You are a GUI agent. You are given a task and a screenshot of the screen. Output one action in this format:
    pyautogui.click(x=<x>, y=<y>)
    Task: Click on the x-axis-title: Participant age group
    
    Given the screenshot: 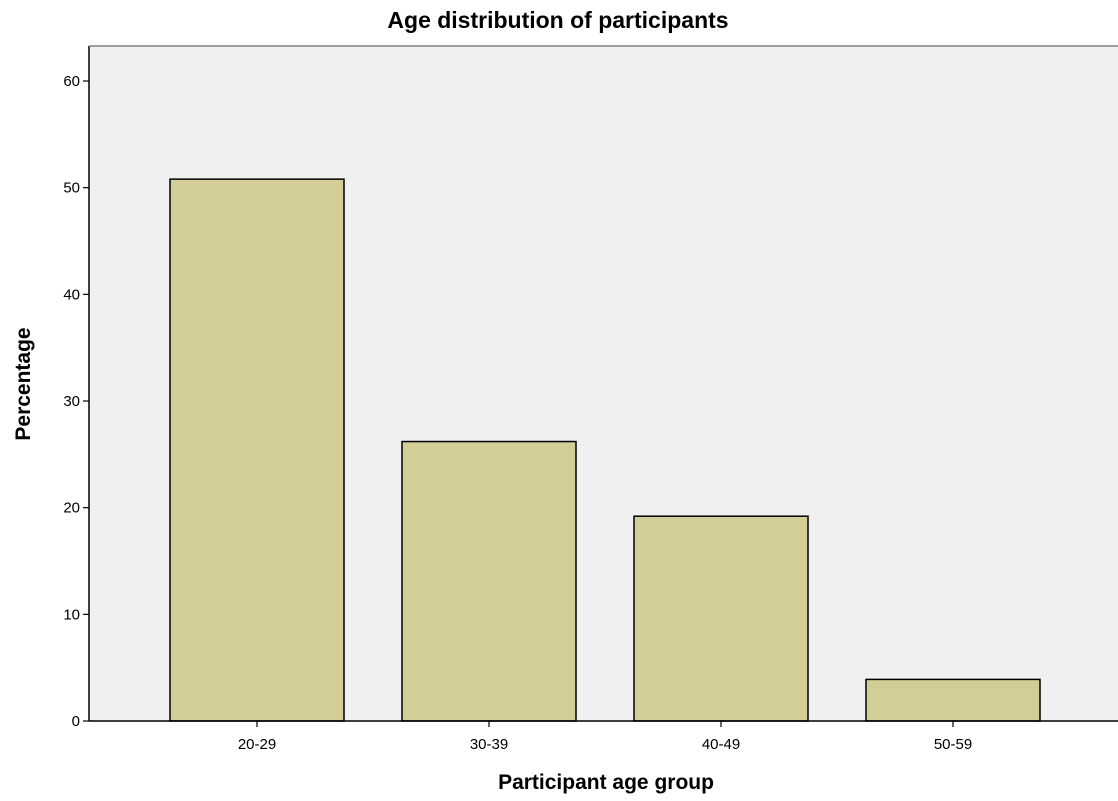 What is the action you would take?
    pyautogui.click(x=606, y=782)
    